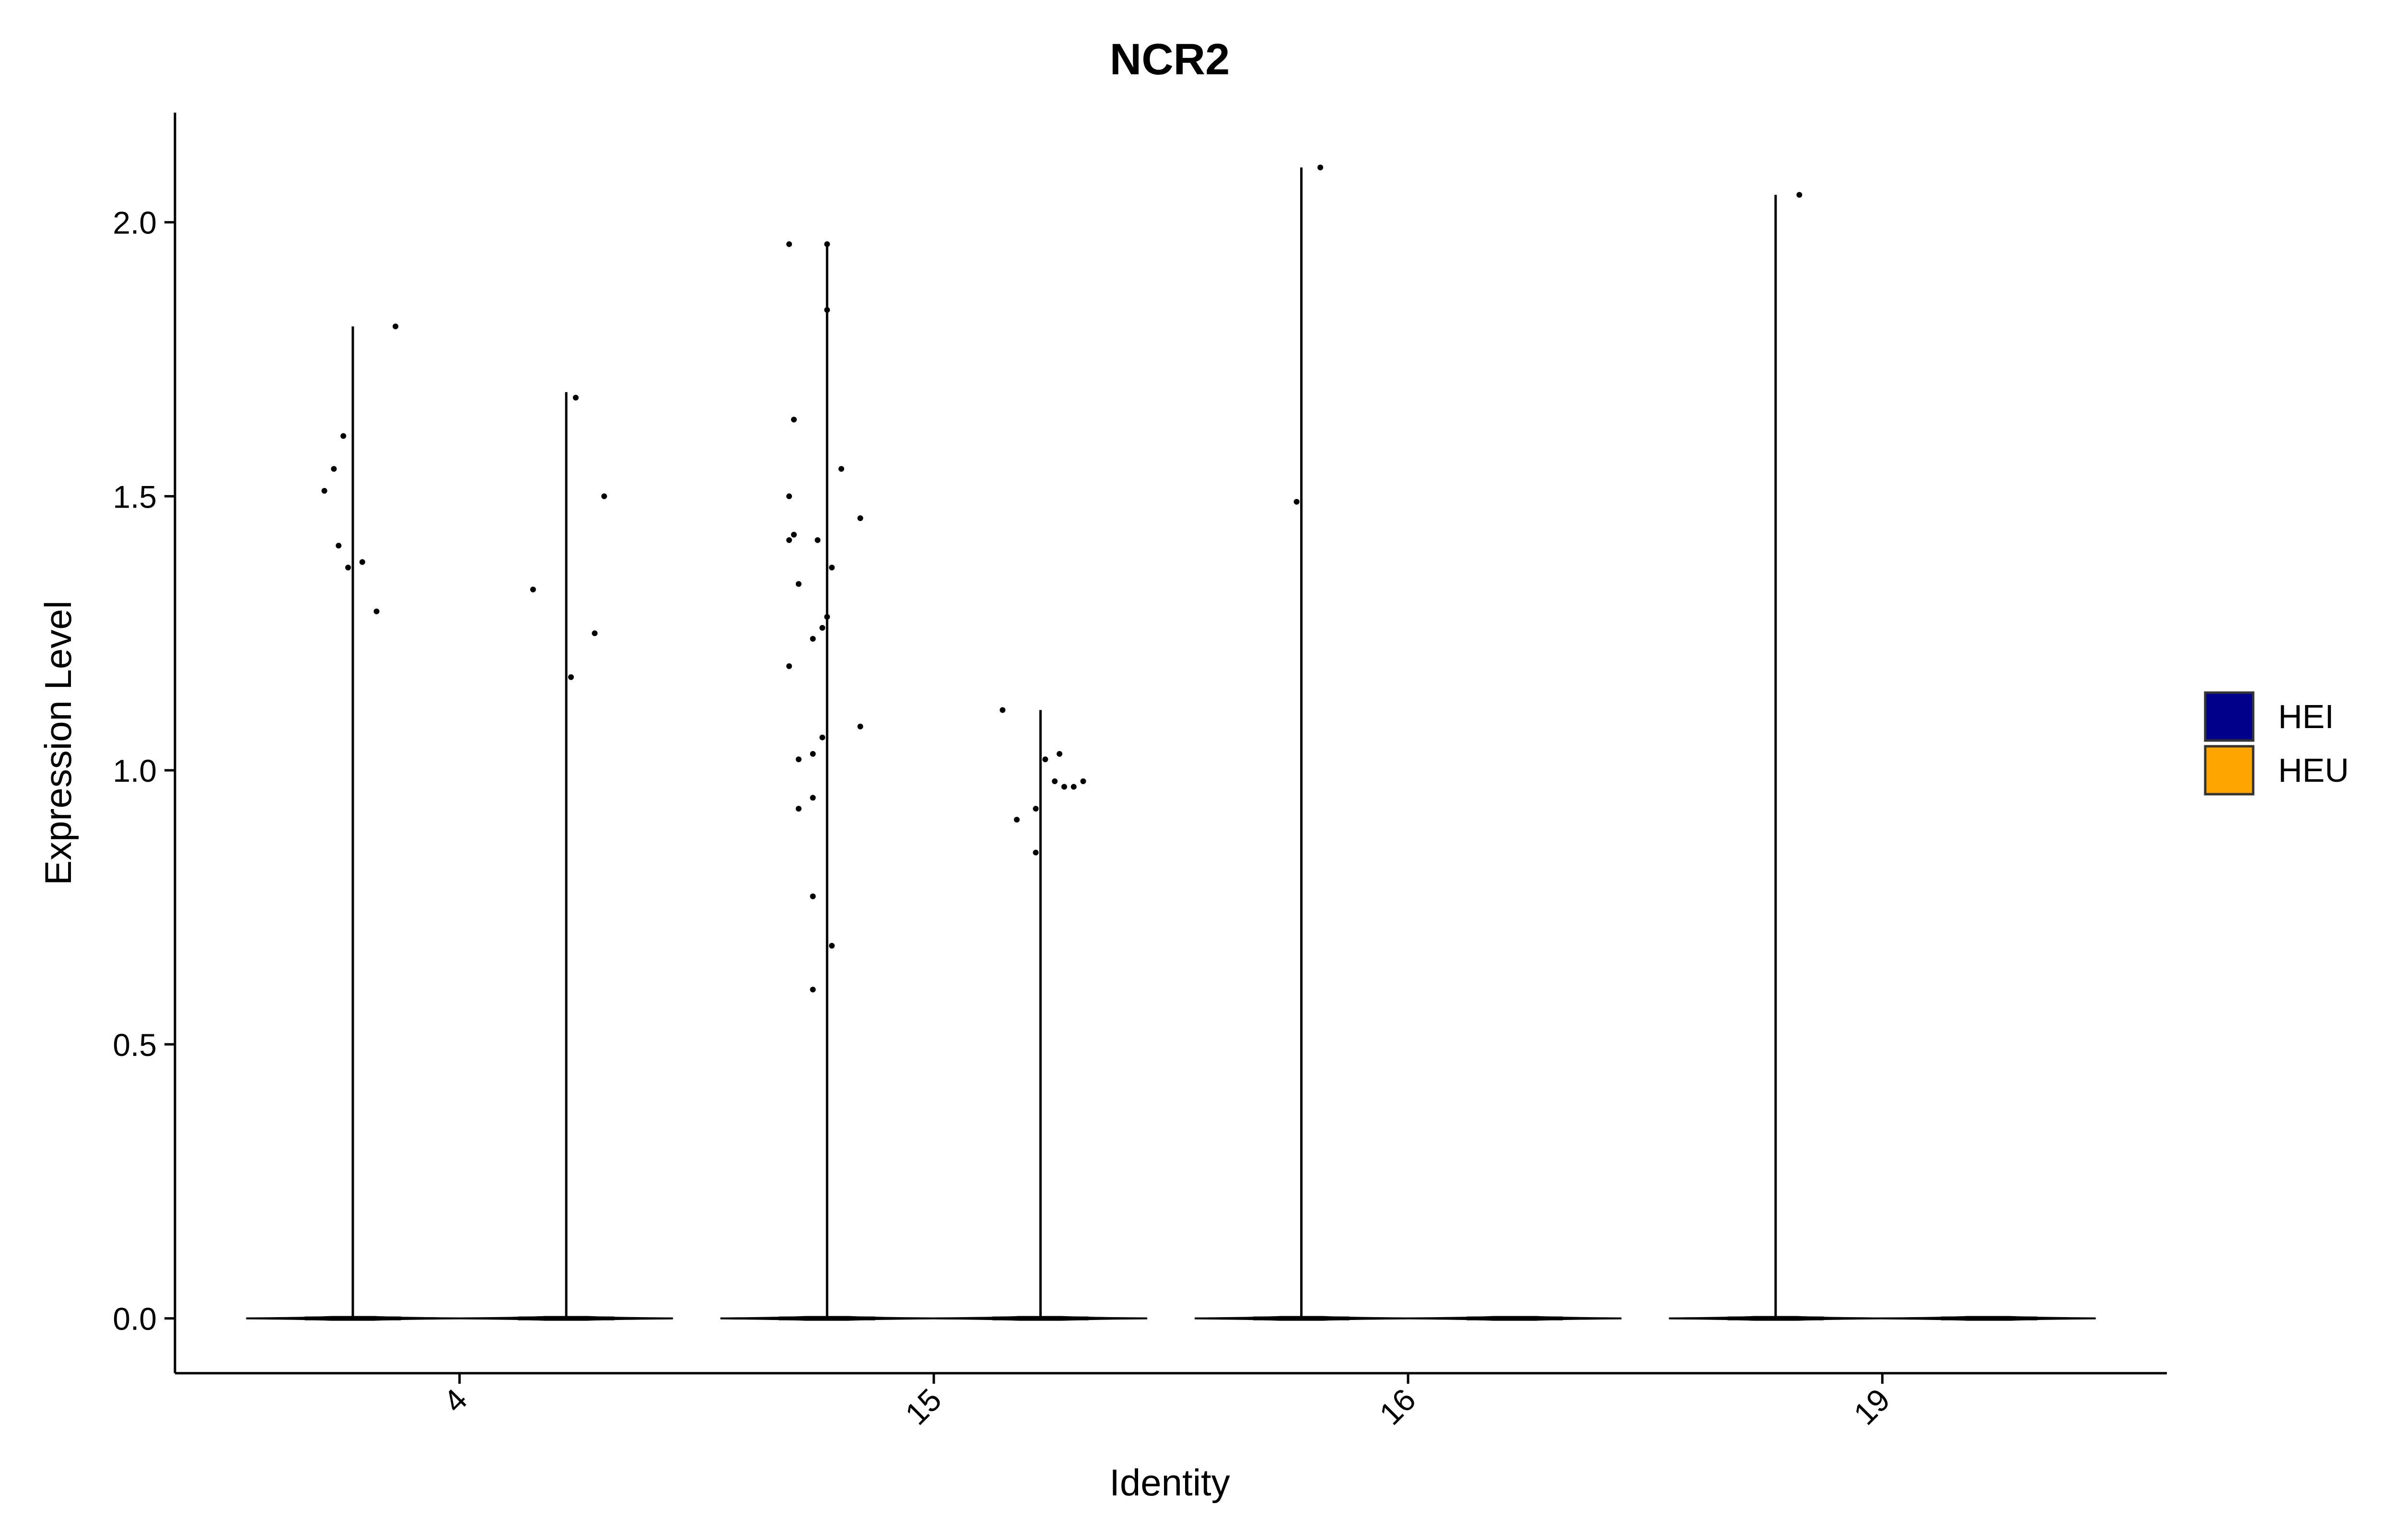 The width and height of the screenshot is (2397, 1540). I want to click on legend-swatch-heu, so click(2229, 770).